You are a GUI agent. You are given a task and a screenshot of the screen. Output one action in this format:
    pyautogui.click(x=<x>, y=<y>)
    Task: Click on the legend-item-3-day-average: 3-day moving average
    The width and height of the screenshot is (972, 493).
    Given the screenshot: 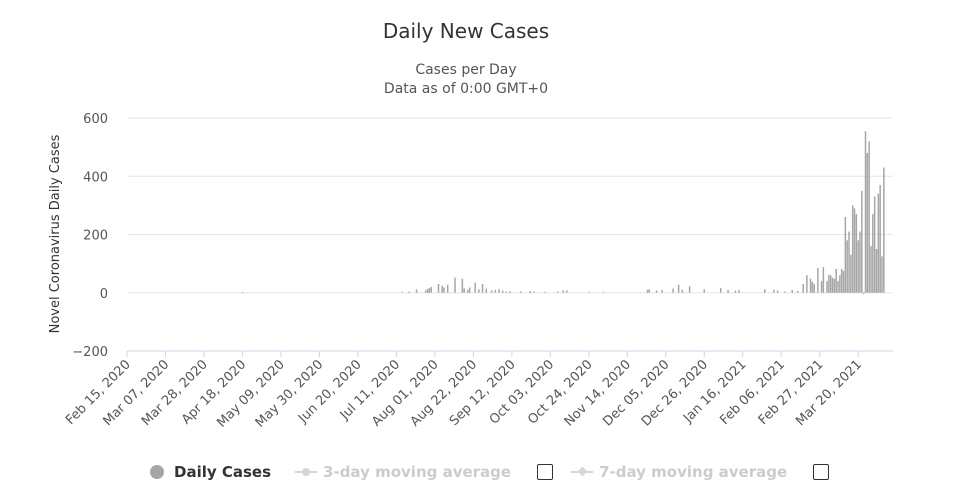 What is the action you would take?
    pyautogui.click(x=403, y=472)
    